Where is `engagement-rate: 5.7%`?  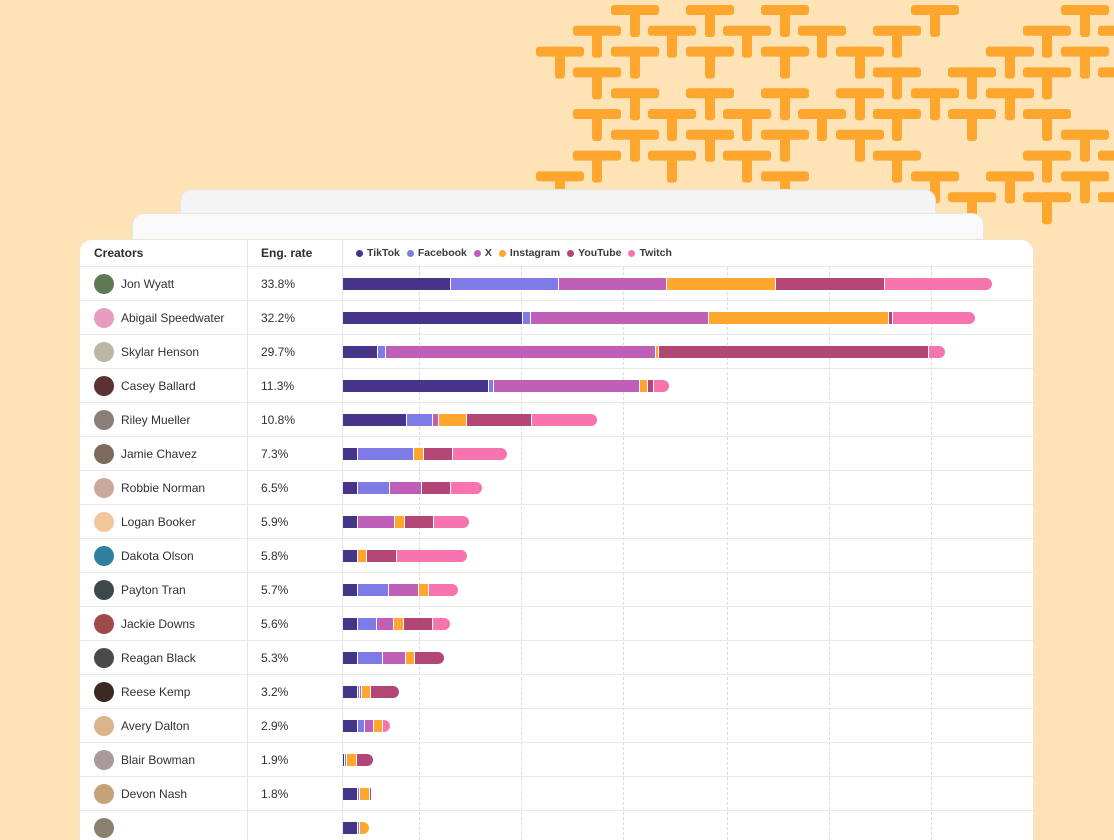 engagement-rate: 5.7% is located at coordinates (275, 590).